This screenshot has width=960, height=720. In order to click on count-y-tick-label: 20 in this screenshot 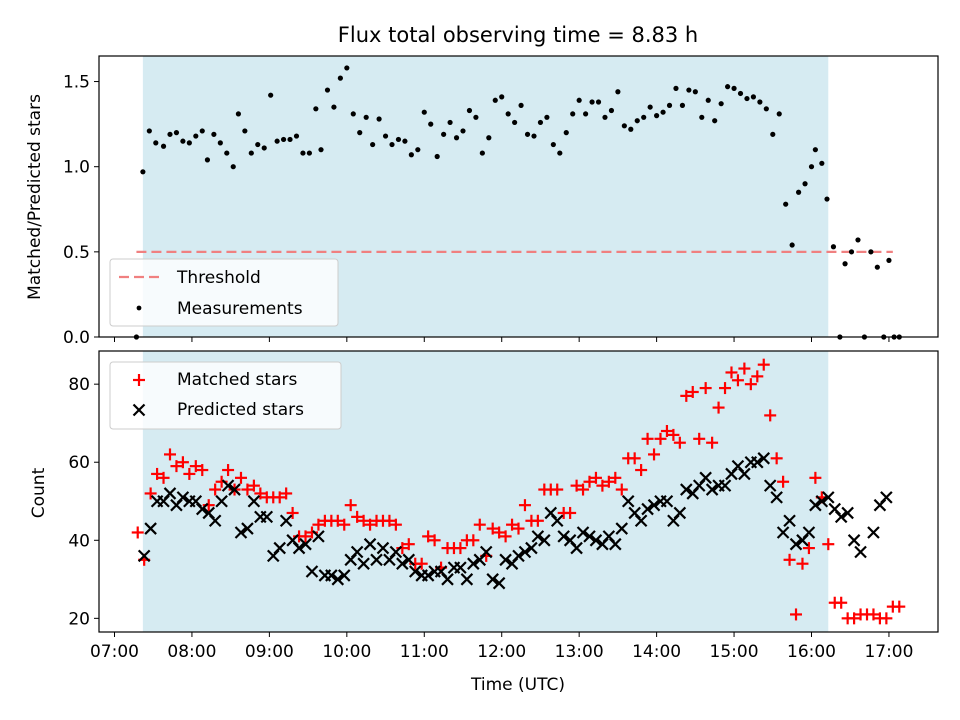, I will do `click(79, 619)`.